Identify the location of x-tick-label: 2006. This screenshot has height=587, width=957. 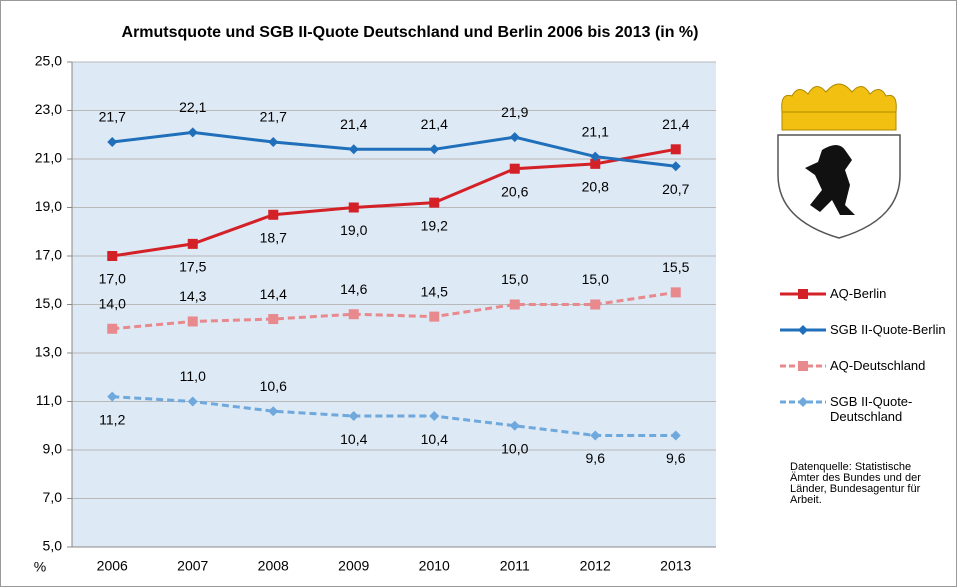
(112, 566).